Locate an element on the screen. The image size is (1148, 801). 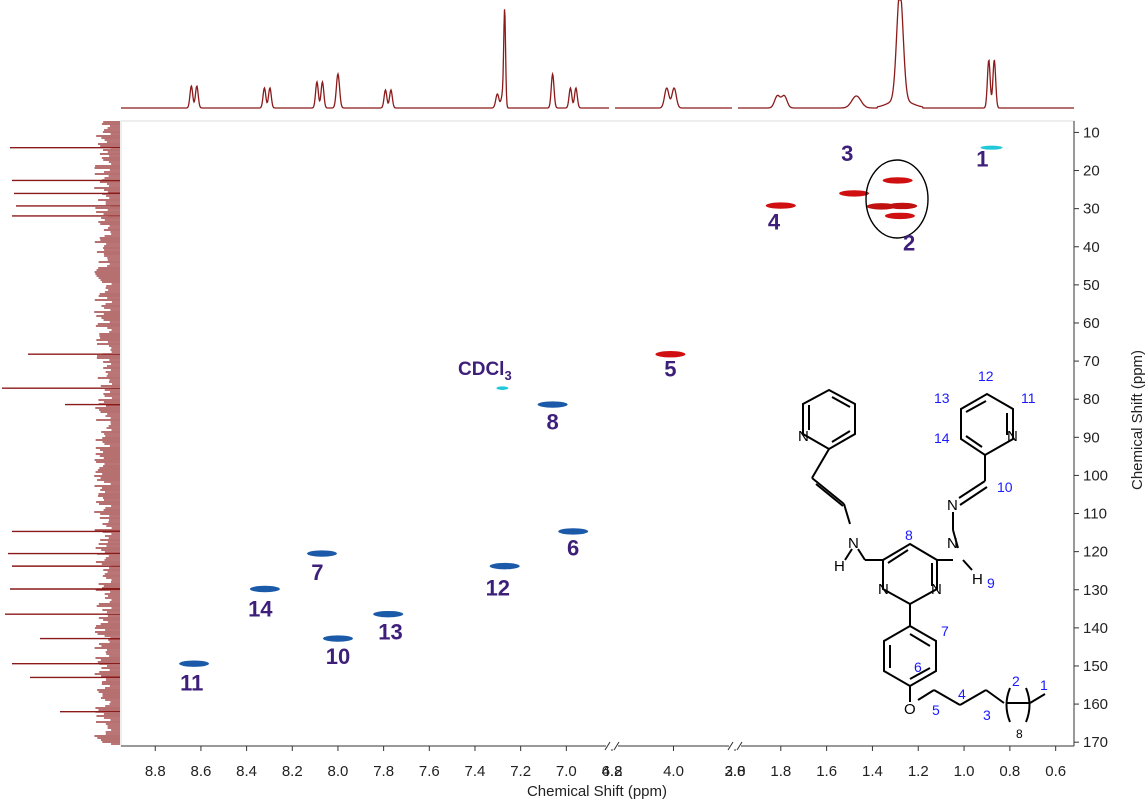
x-tick-label: 1.6 is located at coordinates (826, 771).